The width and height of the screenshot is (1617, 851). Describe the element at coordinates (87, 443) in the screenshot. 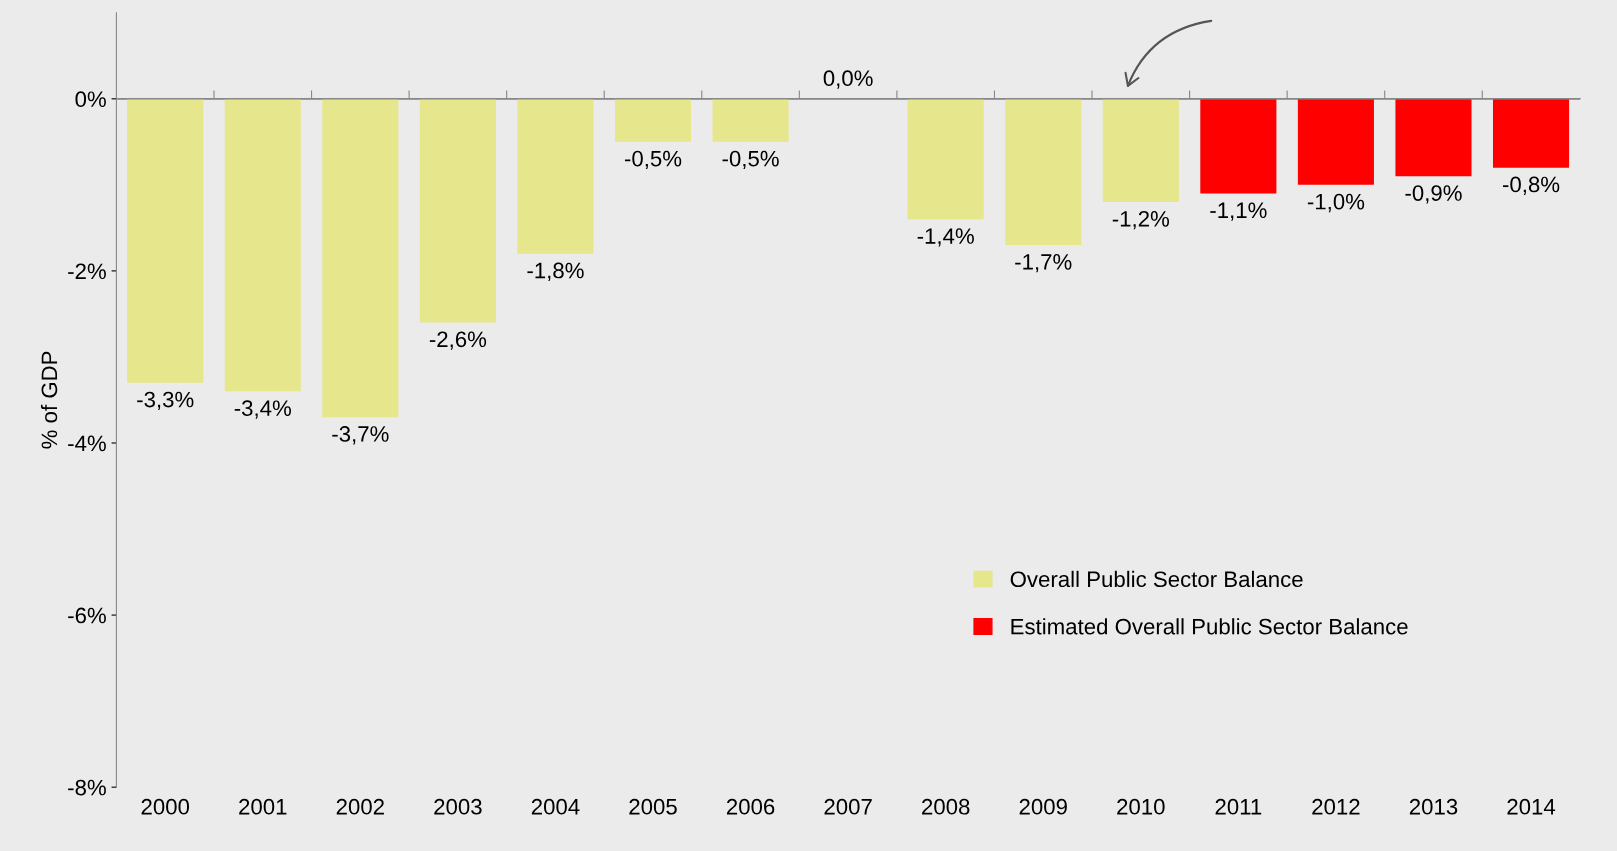

I see `y-tick-label: -4%` at that location.